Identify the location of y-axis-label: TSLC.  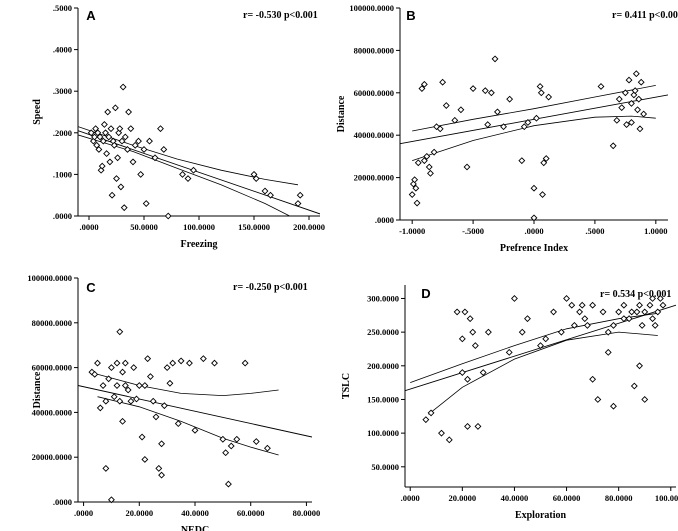
(346, 386).